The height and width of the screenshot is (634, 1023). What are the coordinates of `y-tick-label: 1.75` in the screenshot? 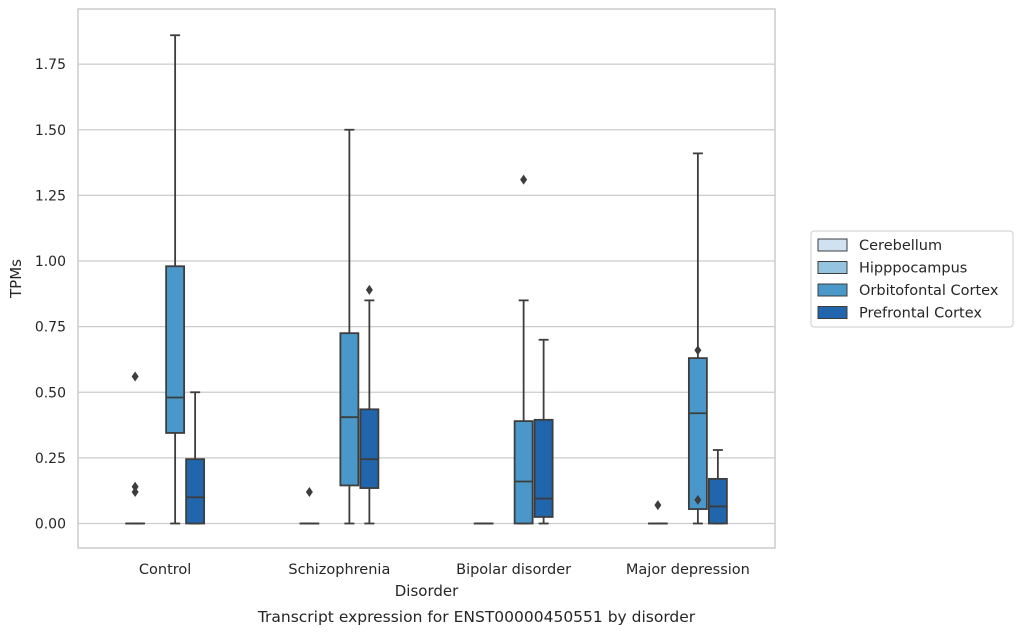 It's located at (50, 65).